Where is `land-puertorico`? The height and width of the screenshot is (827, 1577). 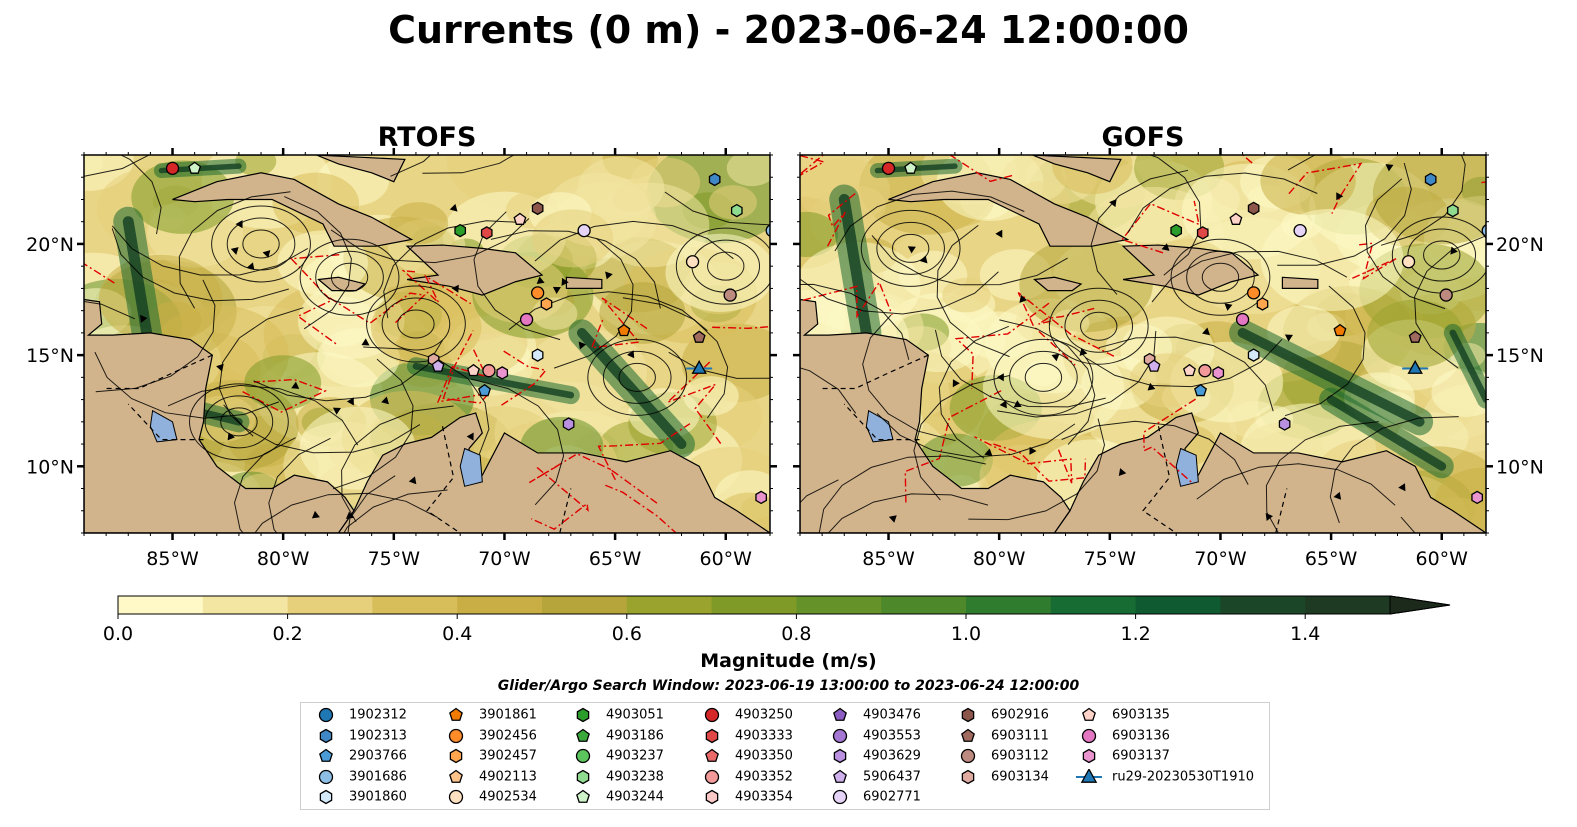
land-puertorico is located at coordinates (1300, 283).